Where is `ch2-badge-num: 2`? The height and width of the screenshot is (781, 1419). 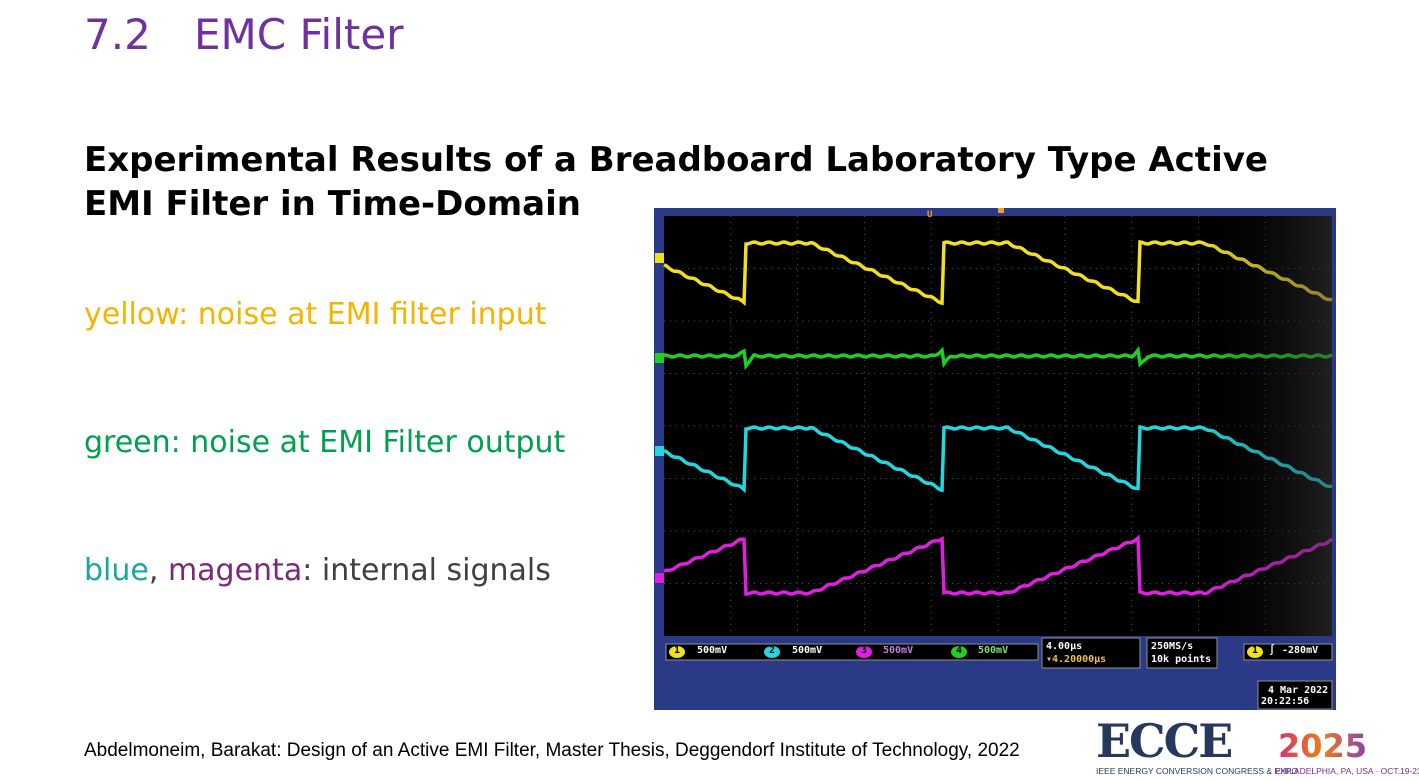
ch2-badge-num: 2 is located at coordinates (772, 650).